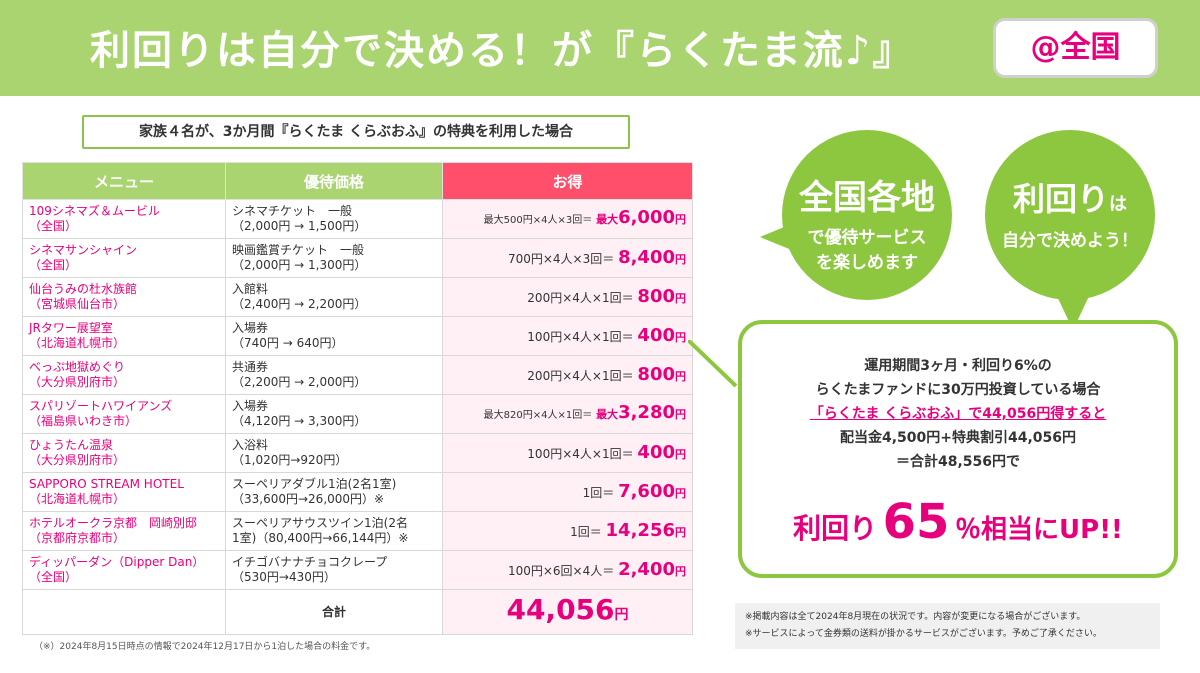 The image size is (1200, 673). I want to click on column-header-price: 優待価格, so click(334, 181).